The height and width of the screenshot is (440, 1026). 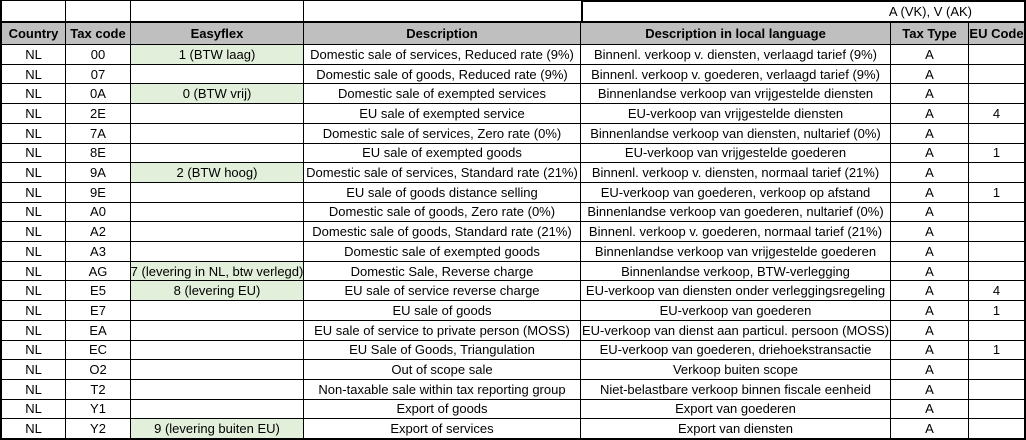 I want to click on cell-tax-code: 00, so click(x=98, y=55).